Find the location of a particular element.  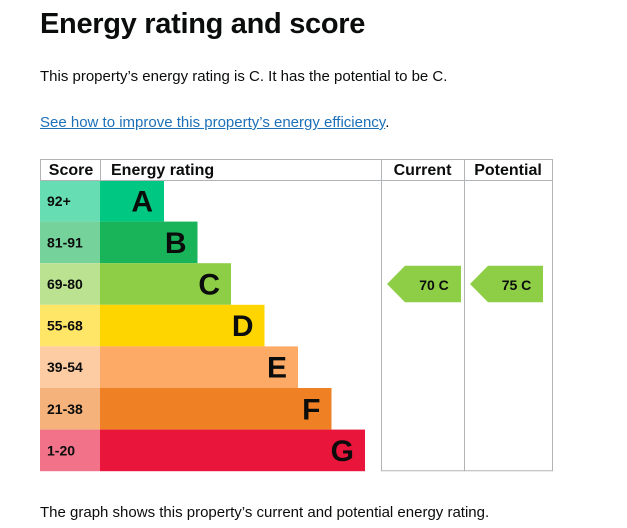

rating-letter-g: G is located at coordinates (342, 451).